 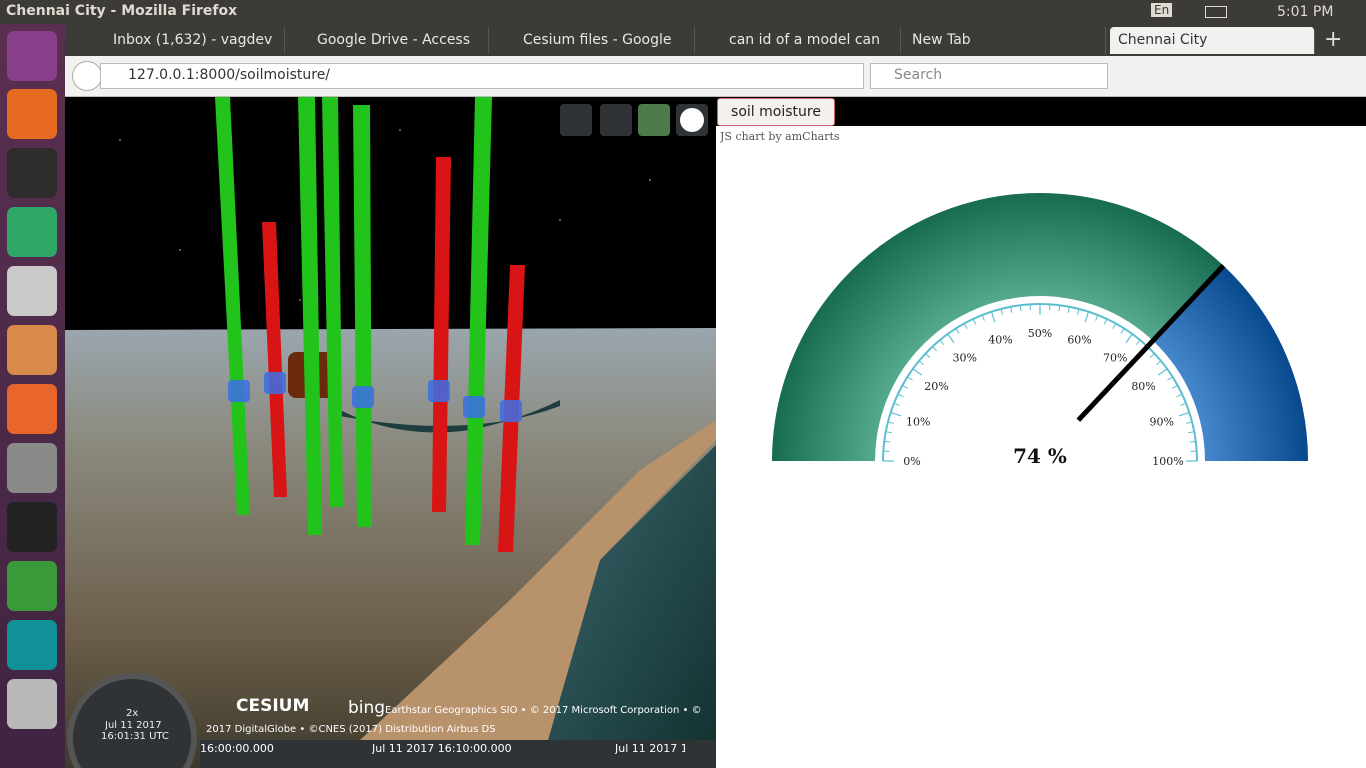 I want to click on cesium-logo: CESIUM, so click(x=273, y=706).